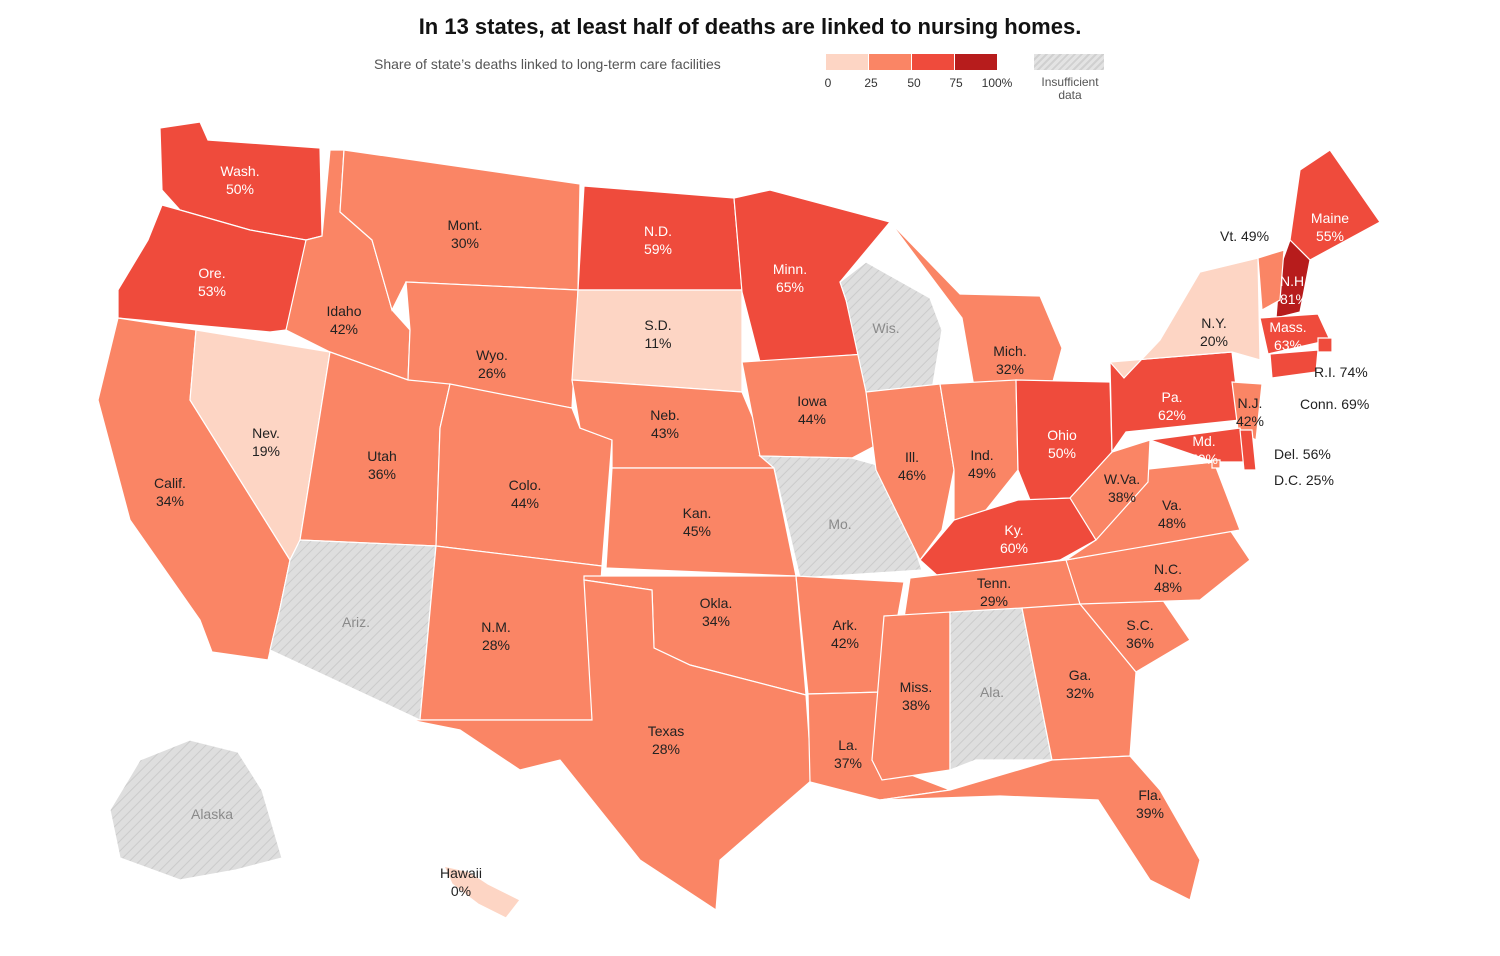 This screenshot has height=956, width=1500. What do you see at coordinates (212, 291) in the screenshot?
I see `state-value-ore: 53%` at bounding box center [212, 291].